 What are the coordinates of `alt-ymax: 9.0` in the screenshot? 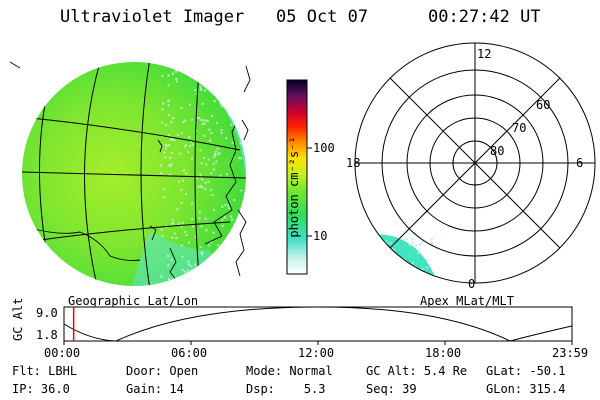 It's located at (47, 313).